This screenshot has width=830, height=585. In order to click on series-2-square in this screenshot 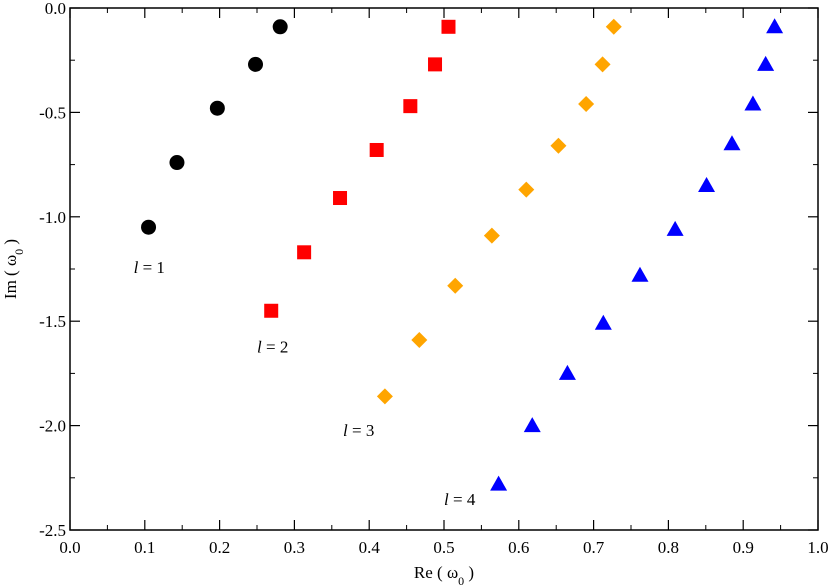, I will do `click(360, 168)`.